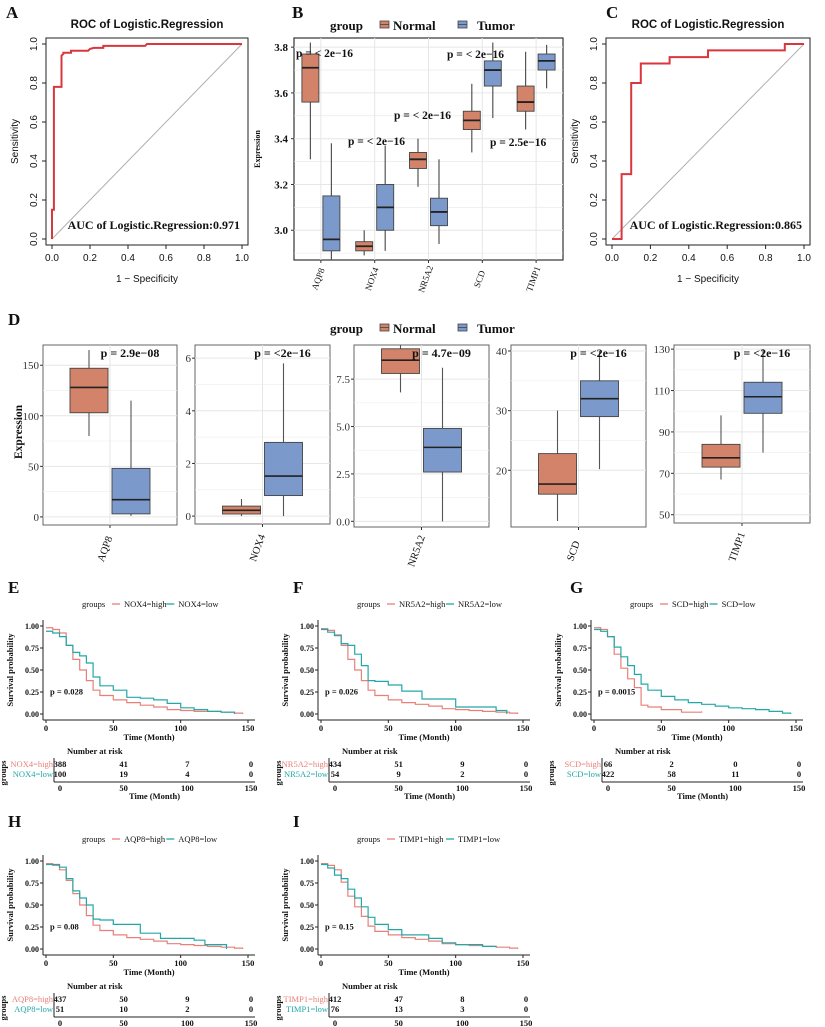 The image size is (825, 1027). I want to click on boxplot-panel-timp1: 50 70 90 110 130 p = <2e−16 TIMP1, so click(732, 453).